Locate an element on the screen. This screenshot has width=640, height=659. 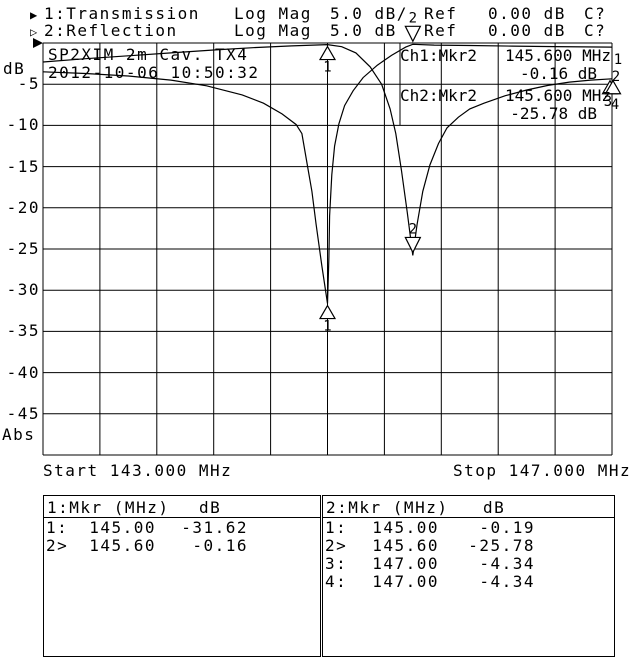
marker-table-ch2-unit: dB is located at coordinates (494, 507).